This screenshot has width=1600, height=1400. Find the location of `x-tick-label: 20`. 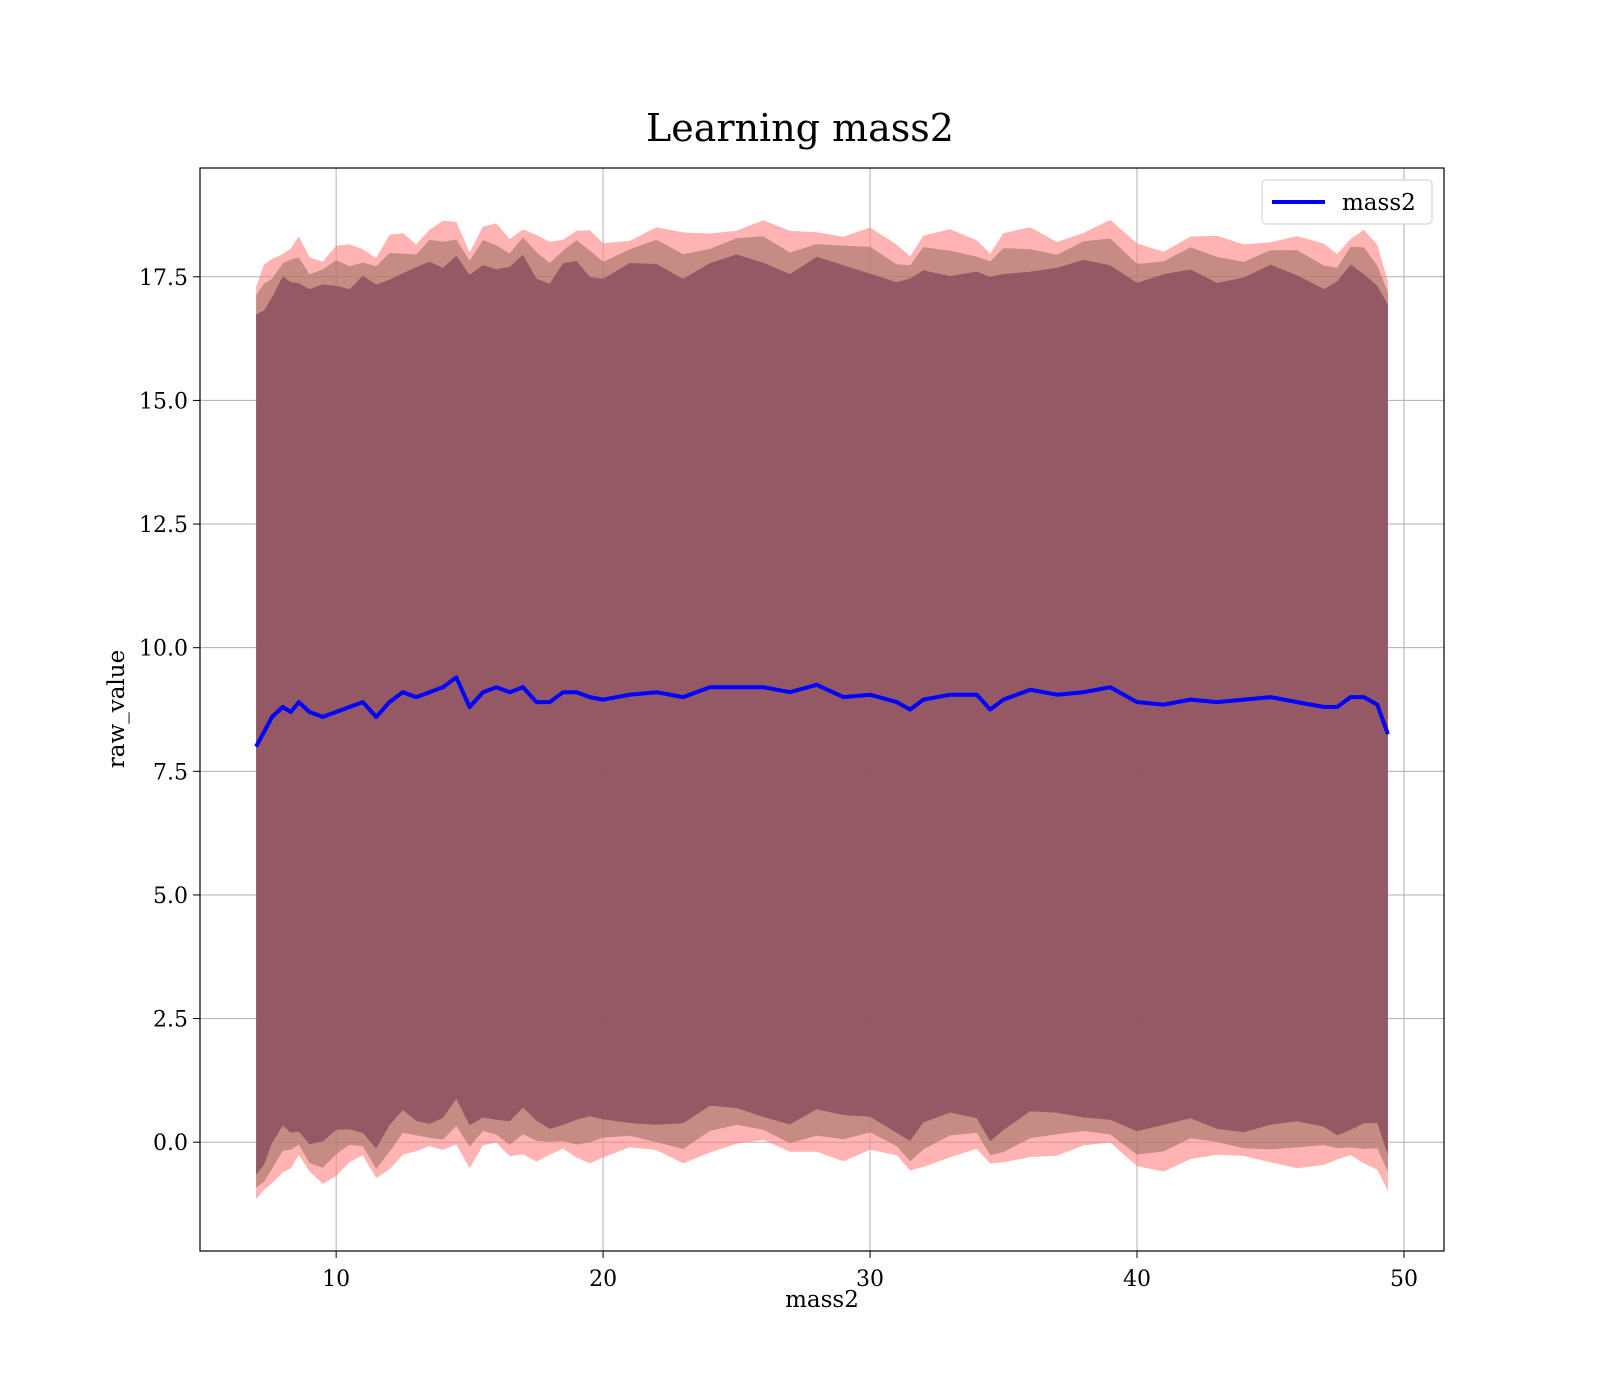

x-tick-label: 20 is located at coordinates (603, 1279).